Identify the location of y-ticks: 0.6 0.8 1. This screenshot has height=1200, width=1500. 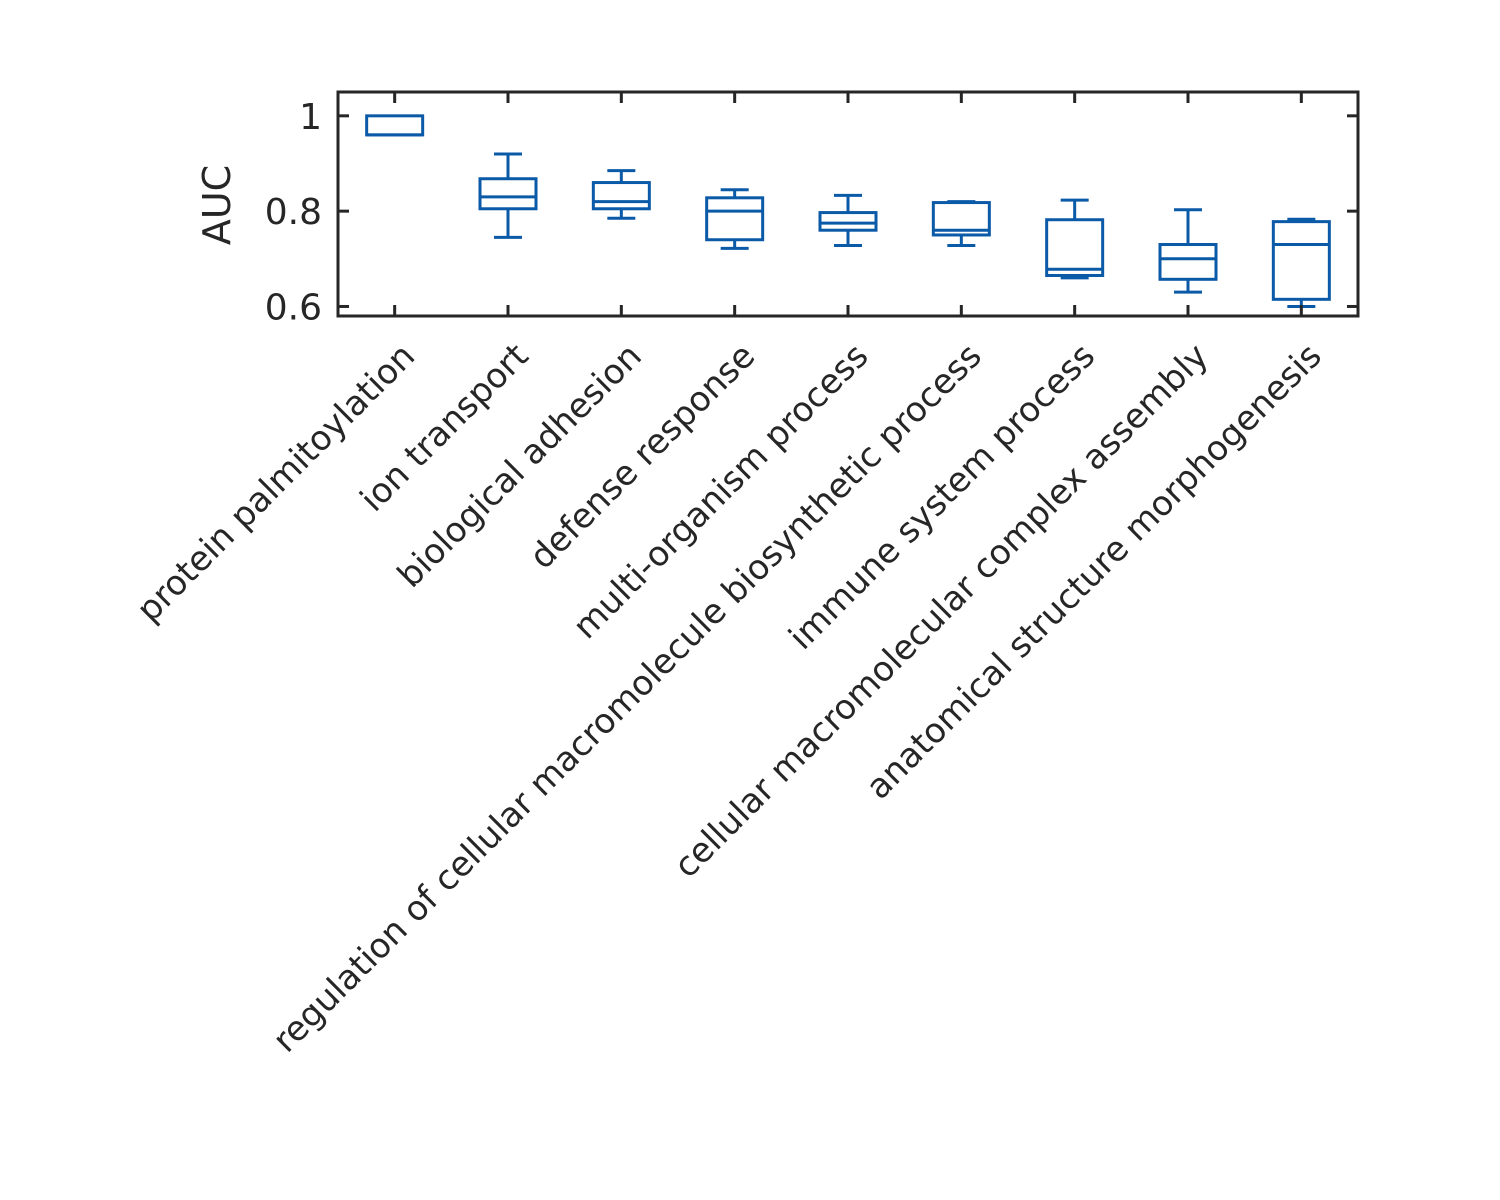
(811, 212).